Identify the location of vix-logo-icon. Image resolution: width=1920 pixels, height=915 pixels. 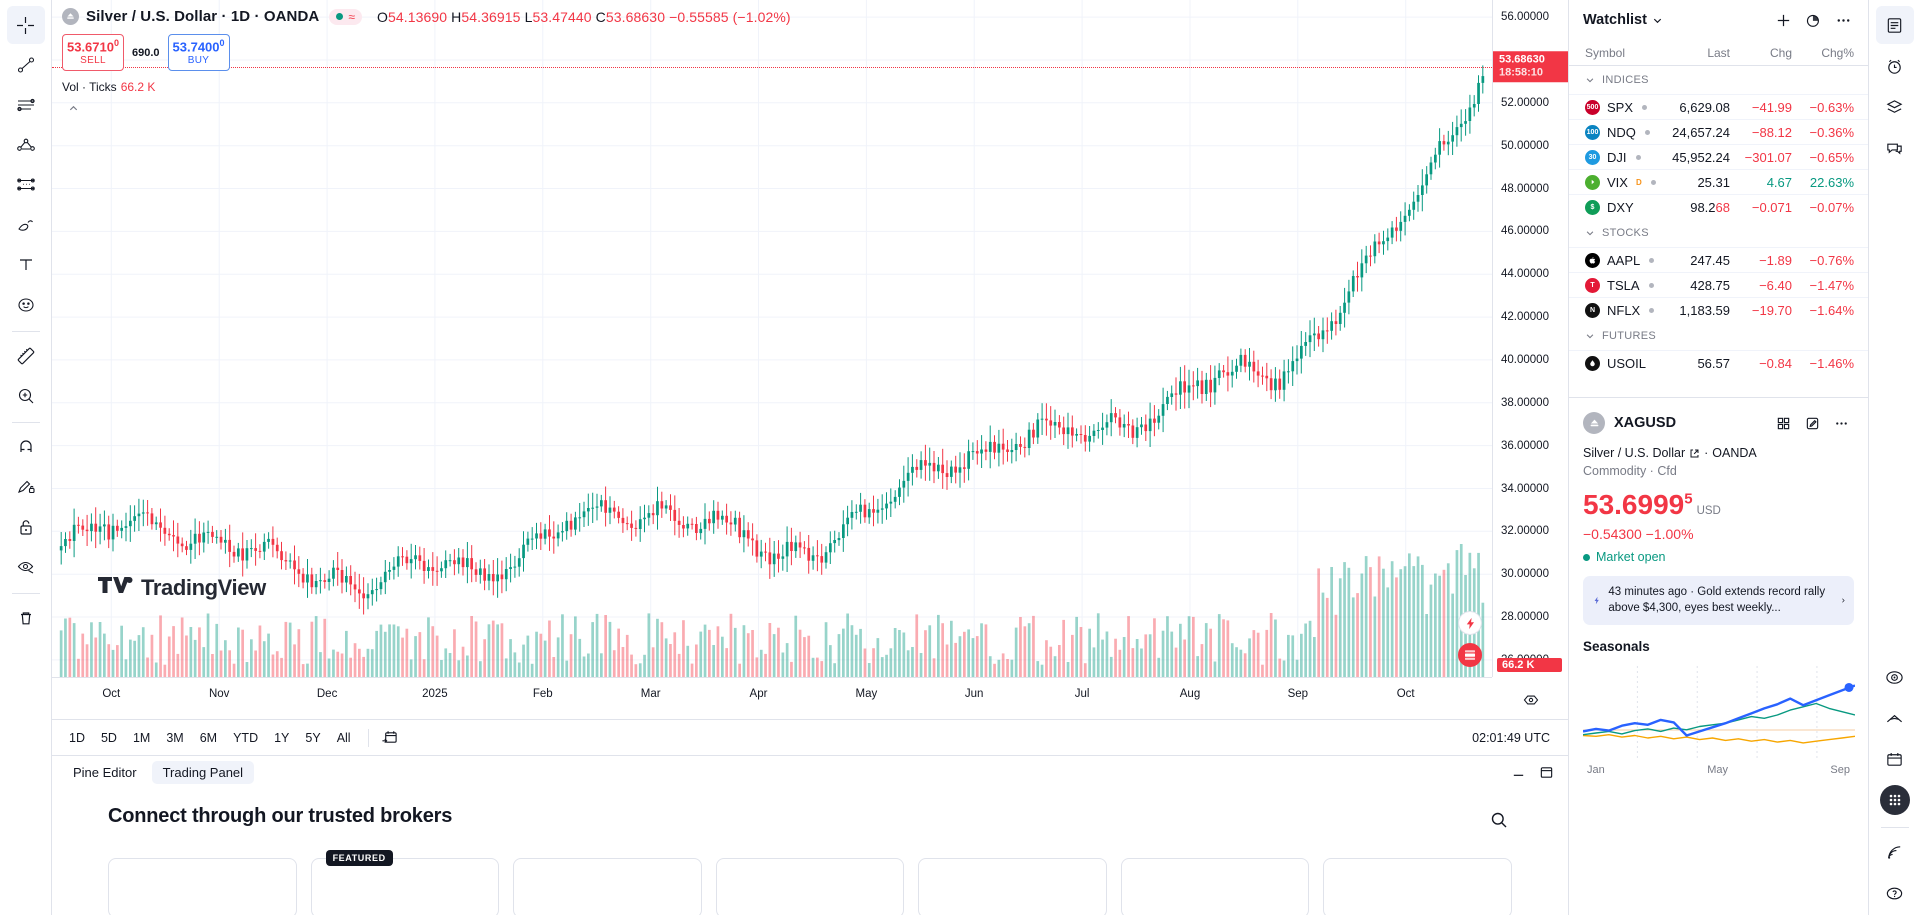
(1592, 182).